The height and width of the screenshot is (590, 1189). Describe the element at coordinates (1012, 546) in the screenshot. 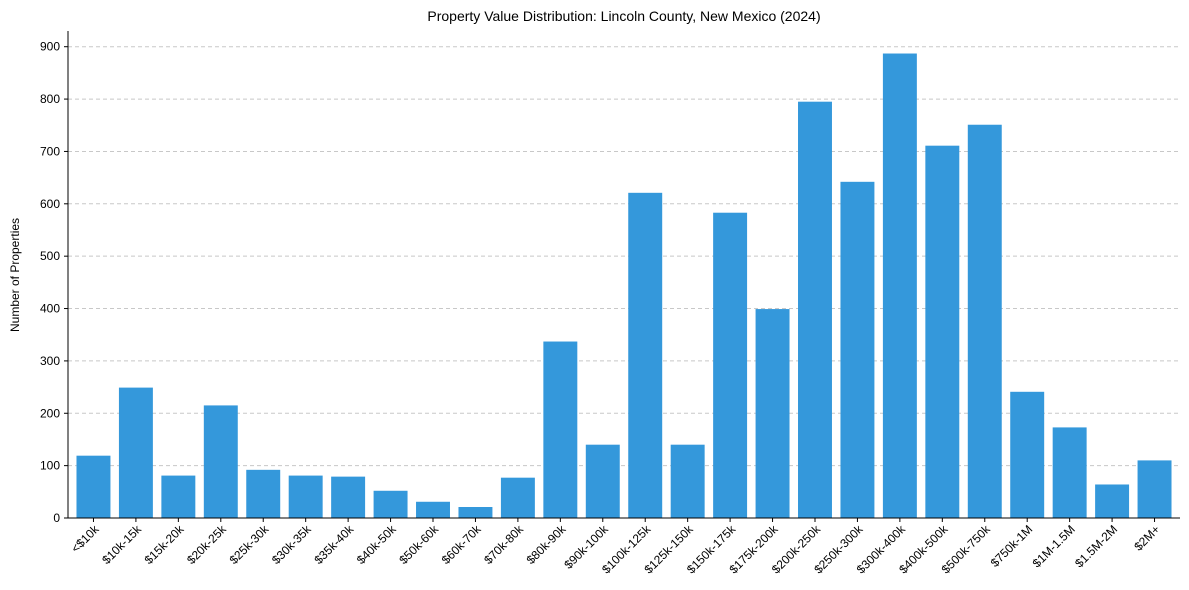

I see `x-tick-label: $750k-1M` at that location.